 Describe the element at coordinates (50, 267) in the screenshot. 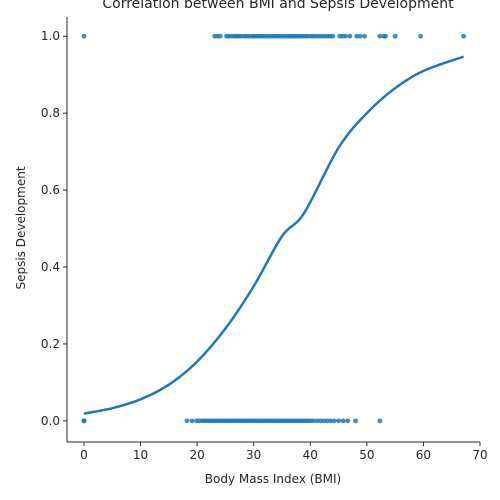

I see `y-tick-label: 0.4` at that location.